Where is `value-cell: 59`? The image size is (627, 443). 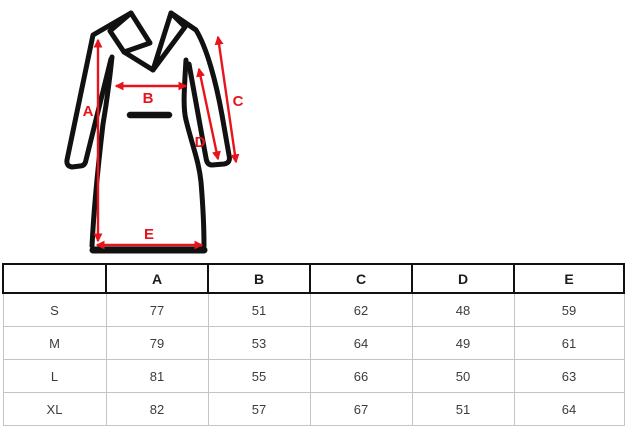 value-cell: 59 is located at coordinates (569, 309).